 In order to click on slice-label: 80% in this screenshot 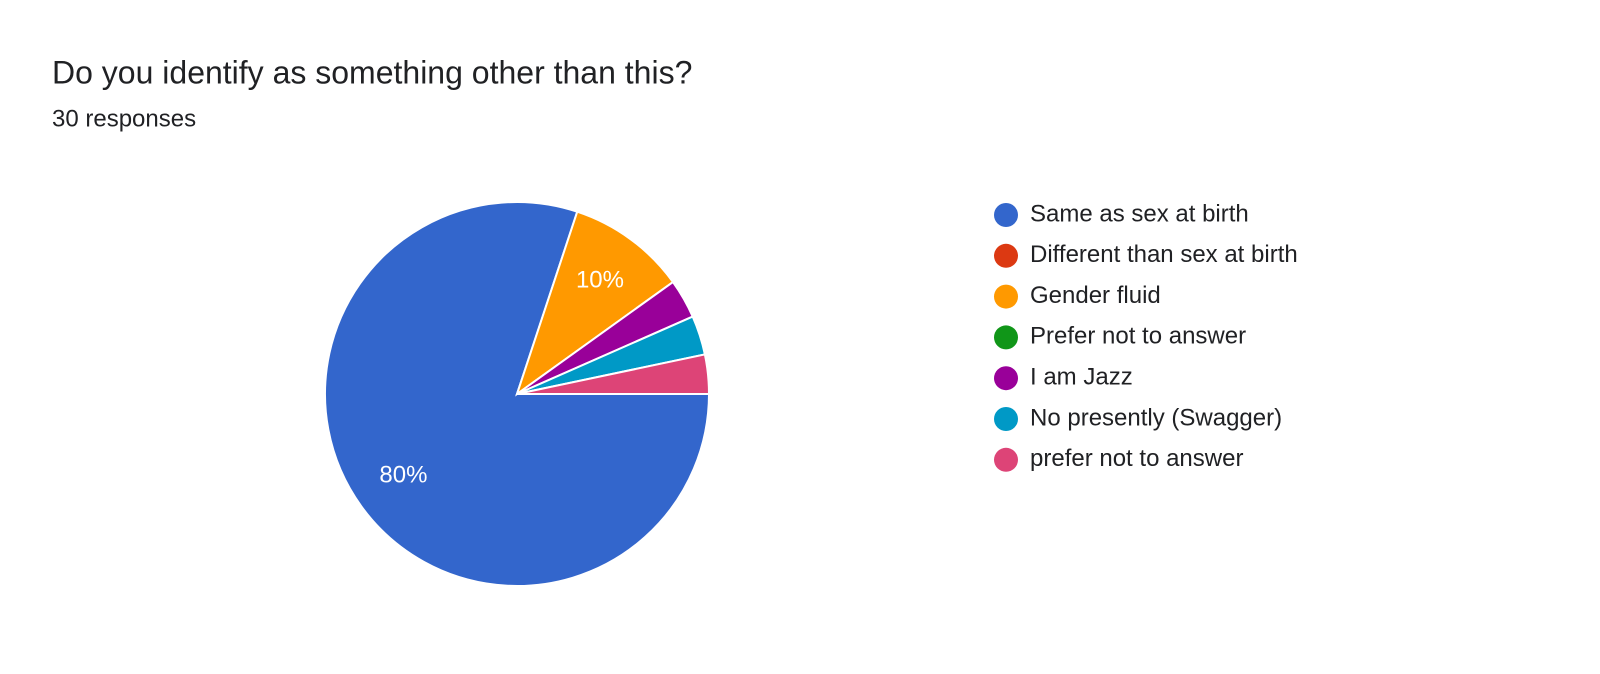, I will do `click(403, 474)`.